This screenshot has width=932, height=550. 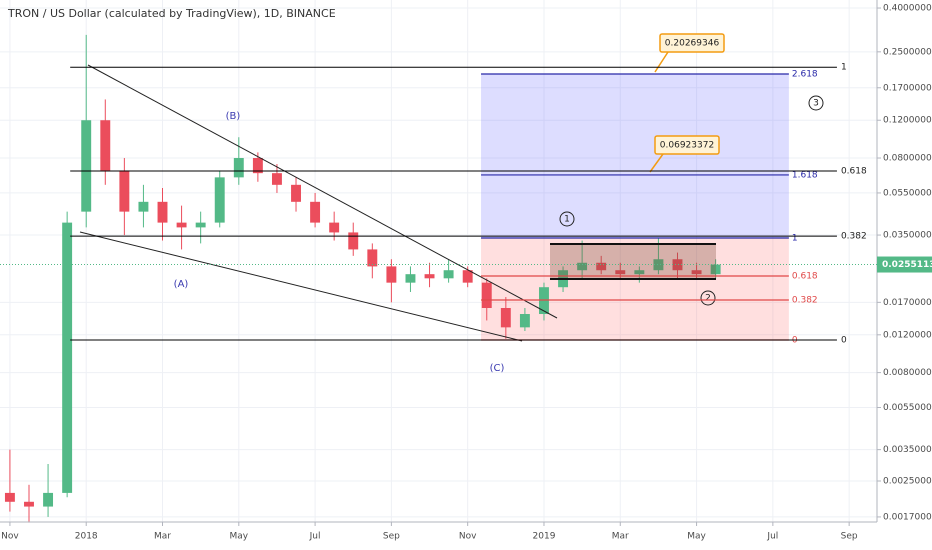 I want to click on fib-label: 1.618, so click(x=805, y=175).